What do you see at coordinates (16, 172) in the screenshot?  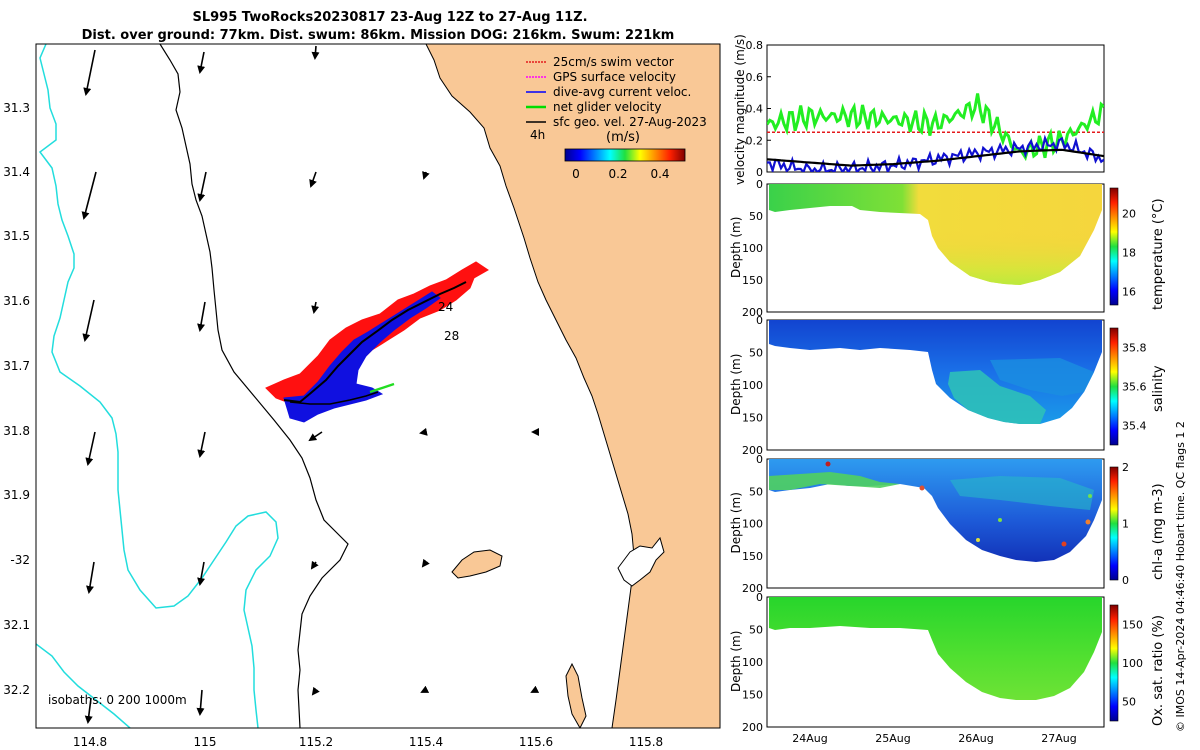 I see `lat-tick: 31.4` at bounding box center [16, 172].